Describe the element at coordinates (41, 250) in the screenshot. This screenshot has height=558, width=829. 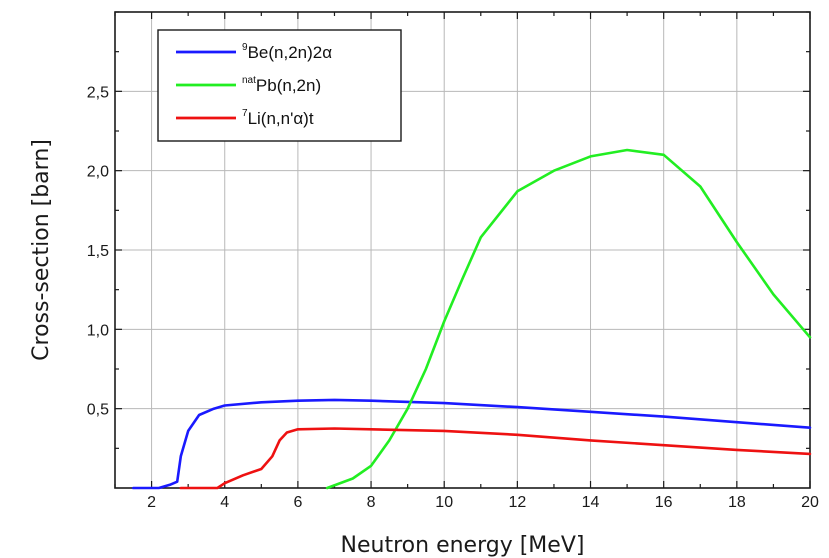
I see `y-axis-label: Cross-section [barn]` at that location.